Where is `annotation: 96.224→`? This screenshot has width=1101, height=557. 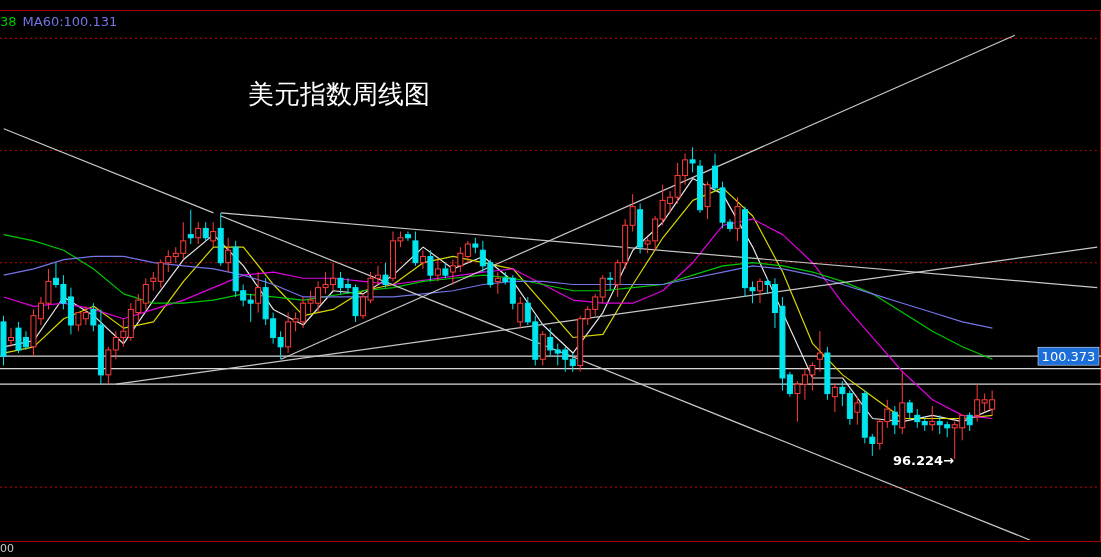 annotation: 96.224→ is located at coordinates (923, 460).